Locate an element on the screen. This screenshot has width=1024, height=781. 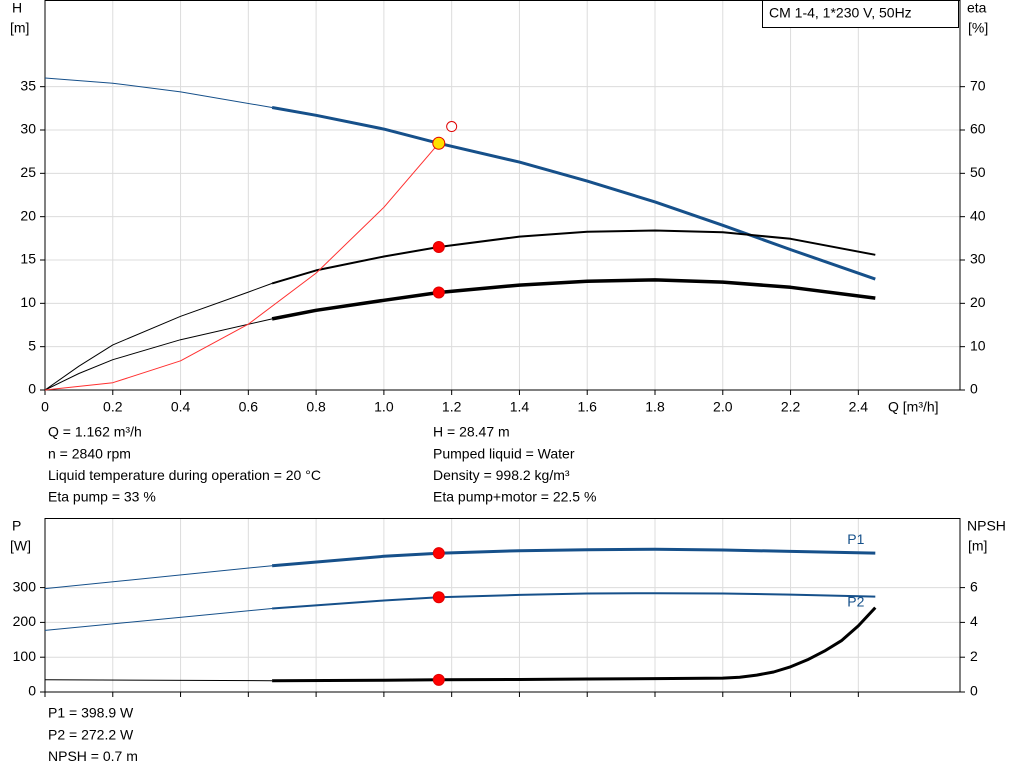
y2-tick-label: 10 is located at coordinates (978, 345).